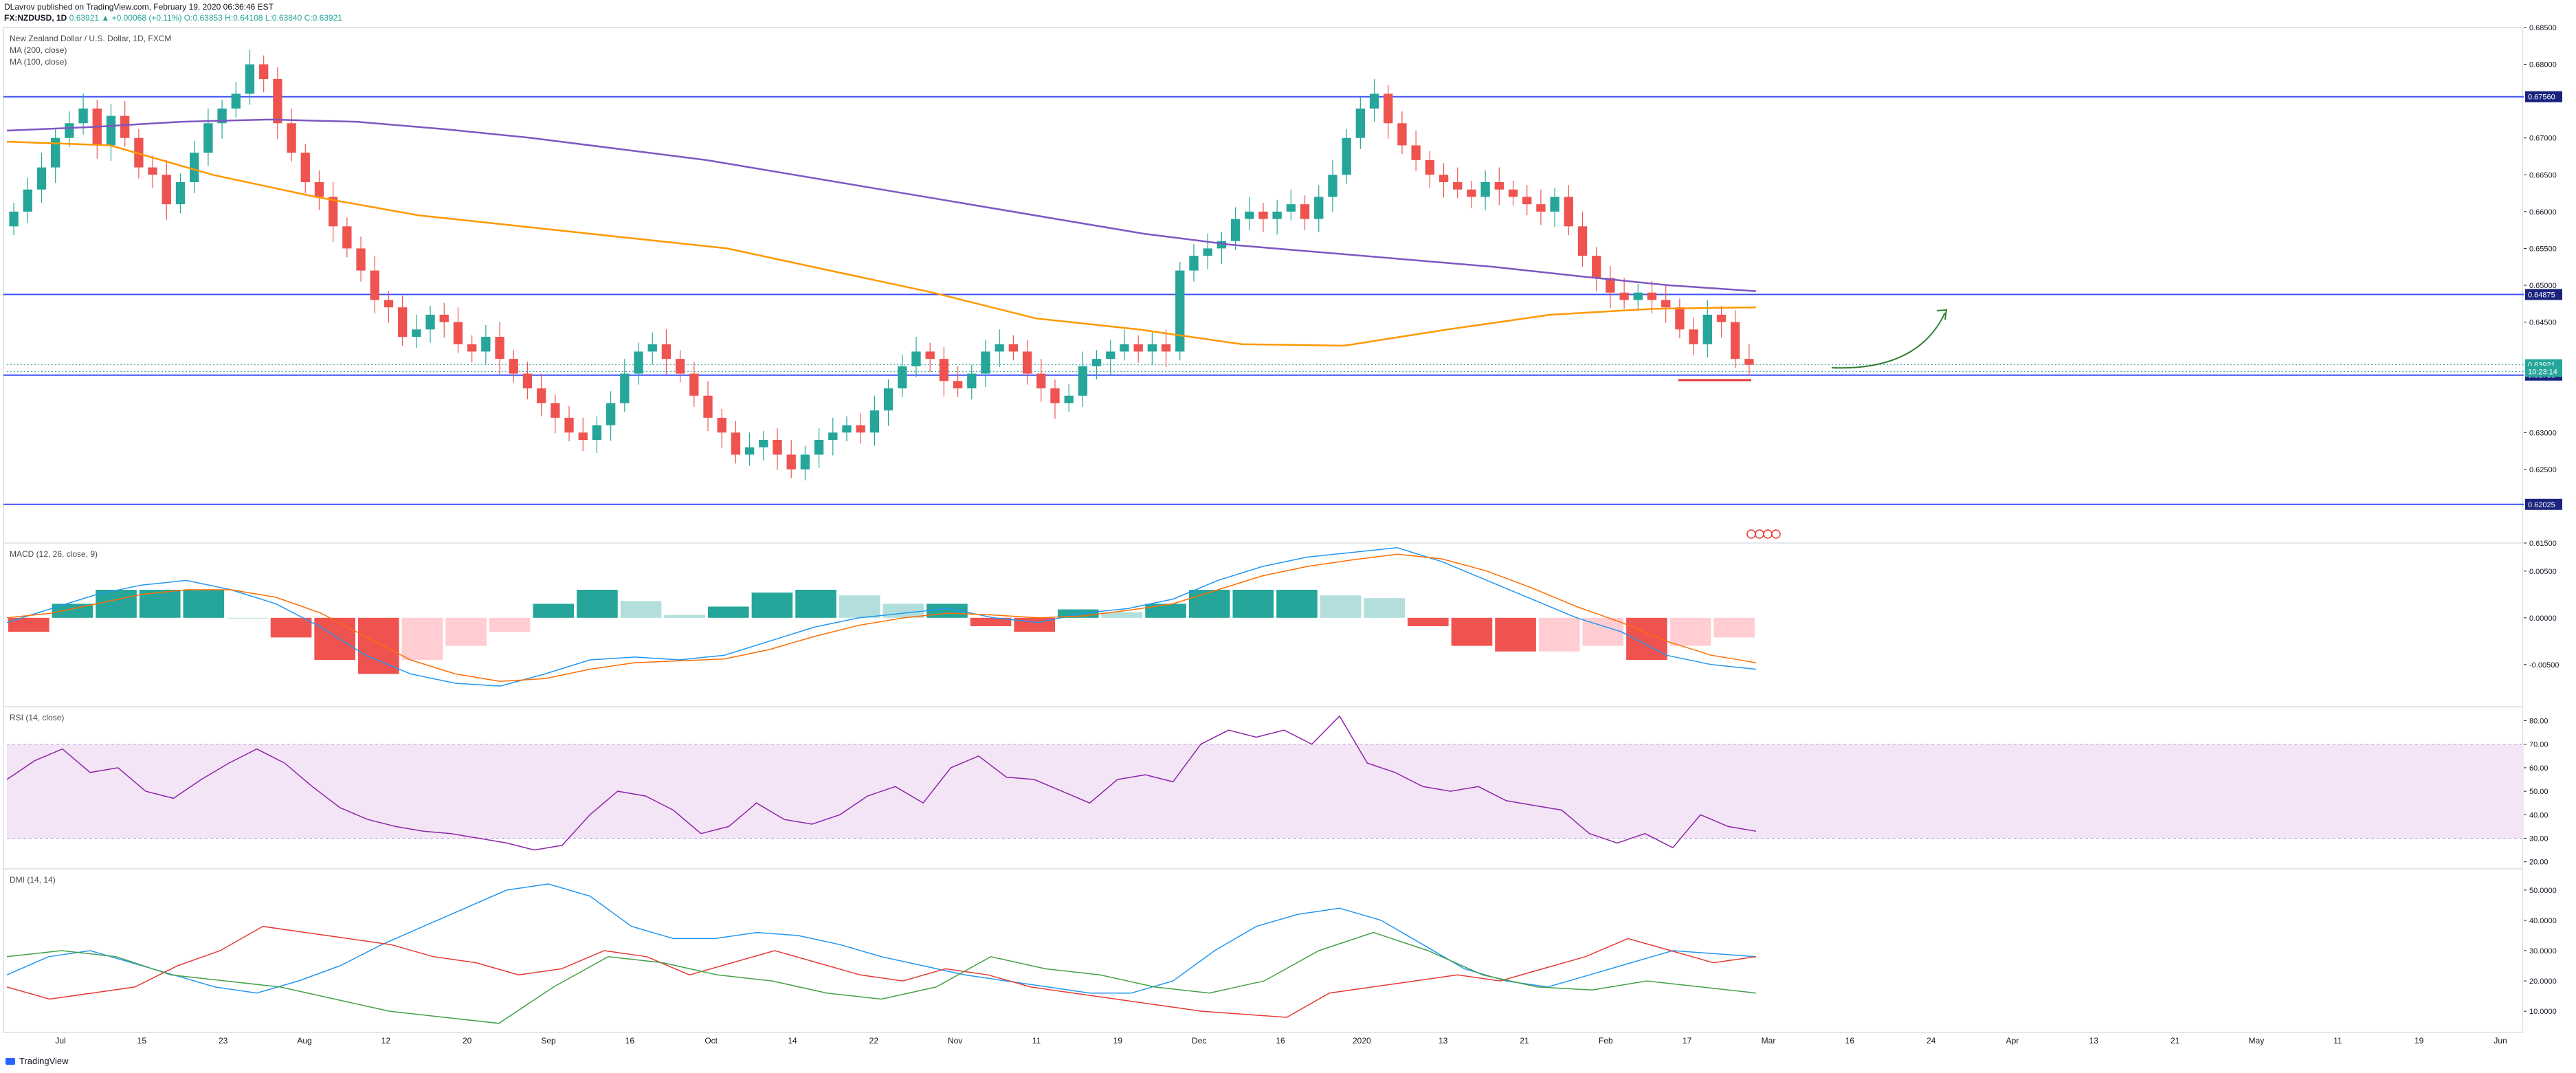 Image resolution: width=2576 pixels, height=1073 pixels. Describe the element at coordinates (2542, 372) in the screenshot. I see `price-tag-label: 10:23:14` at that location.